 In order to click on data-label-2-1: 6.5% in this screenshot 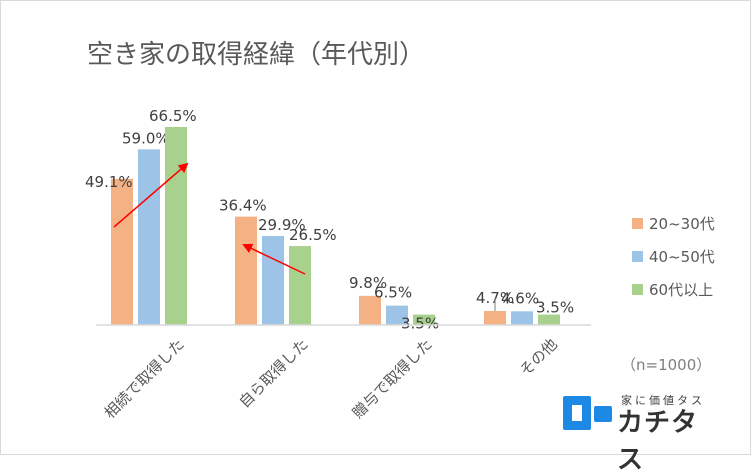, I will do `click(393, 293)`.